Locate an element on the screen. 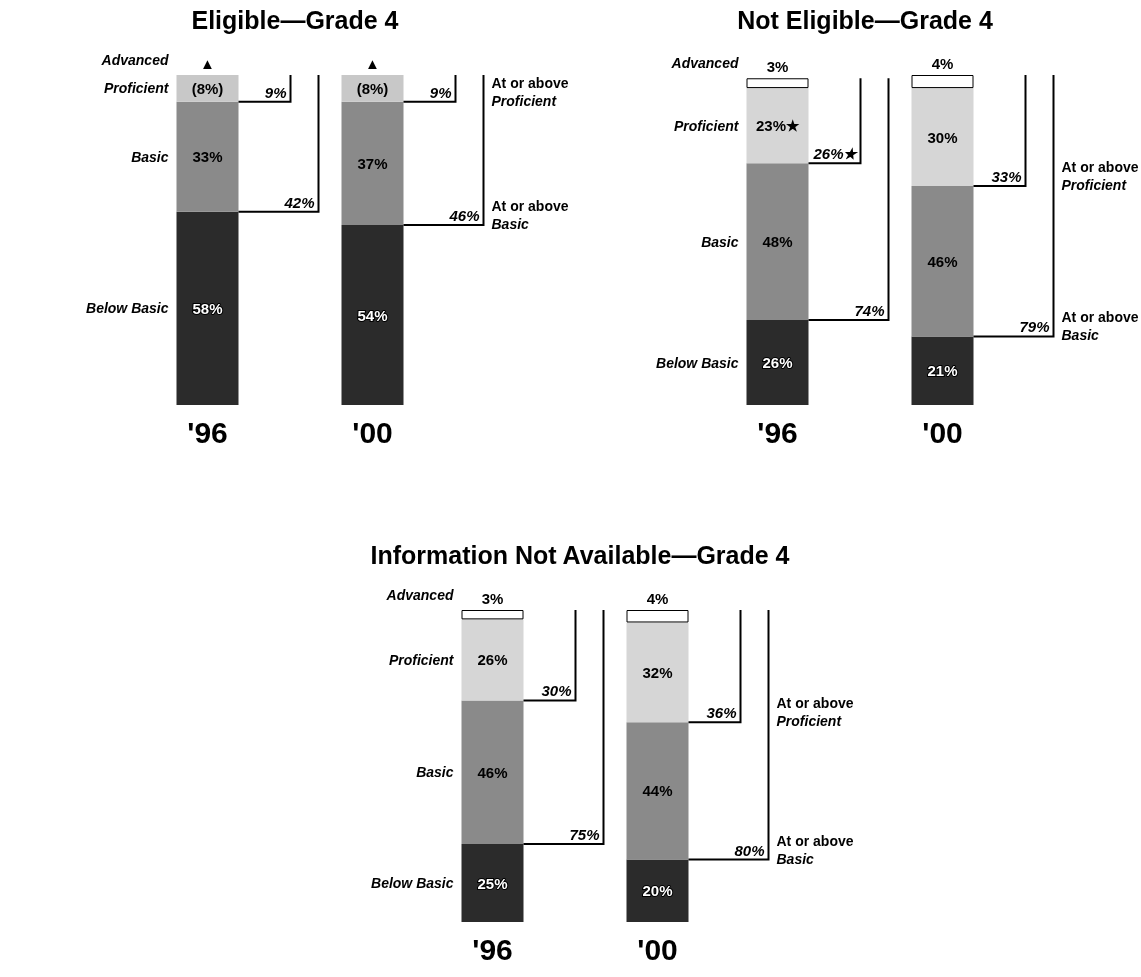  data-label: 30% is located at coordinates (942, 137).